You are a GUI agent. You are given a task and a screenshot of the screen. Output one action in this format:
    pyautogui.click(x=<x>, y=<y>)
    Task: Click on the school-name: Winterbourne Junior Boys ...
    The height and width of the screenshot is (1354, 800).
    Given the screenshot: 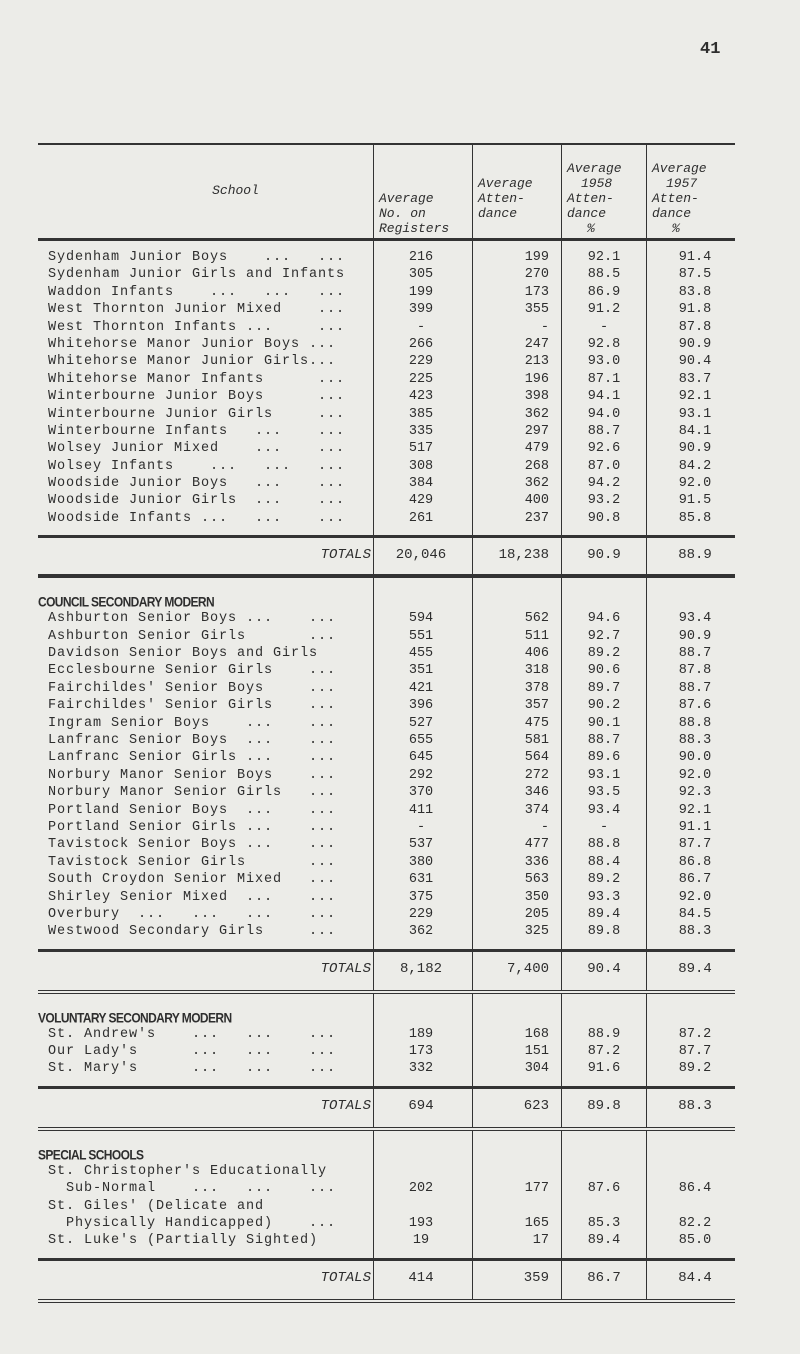 What is the action you would take?
    pyautogui.click(x=197, y=397)
    